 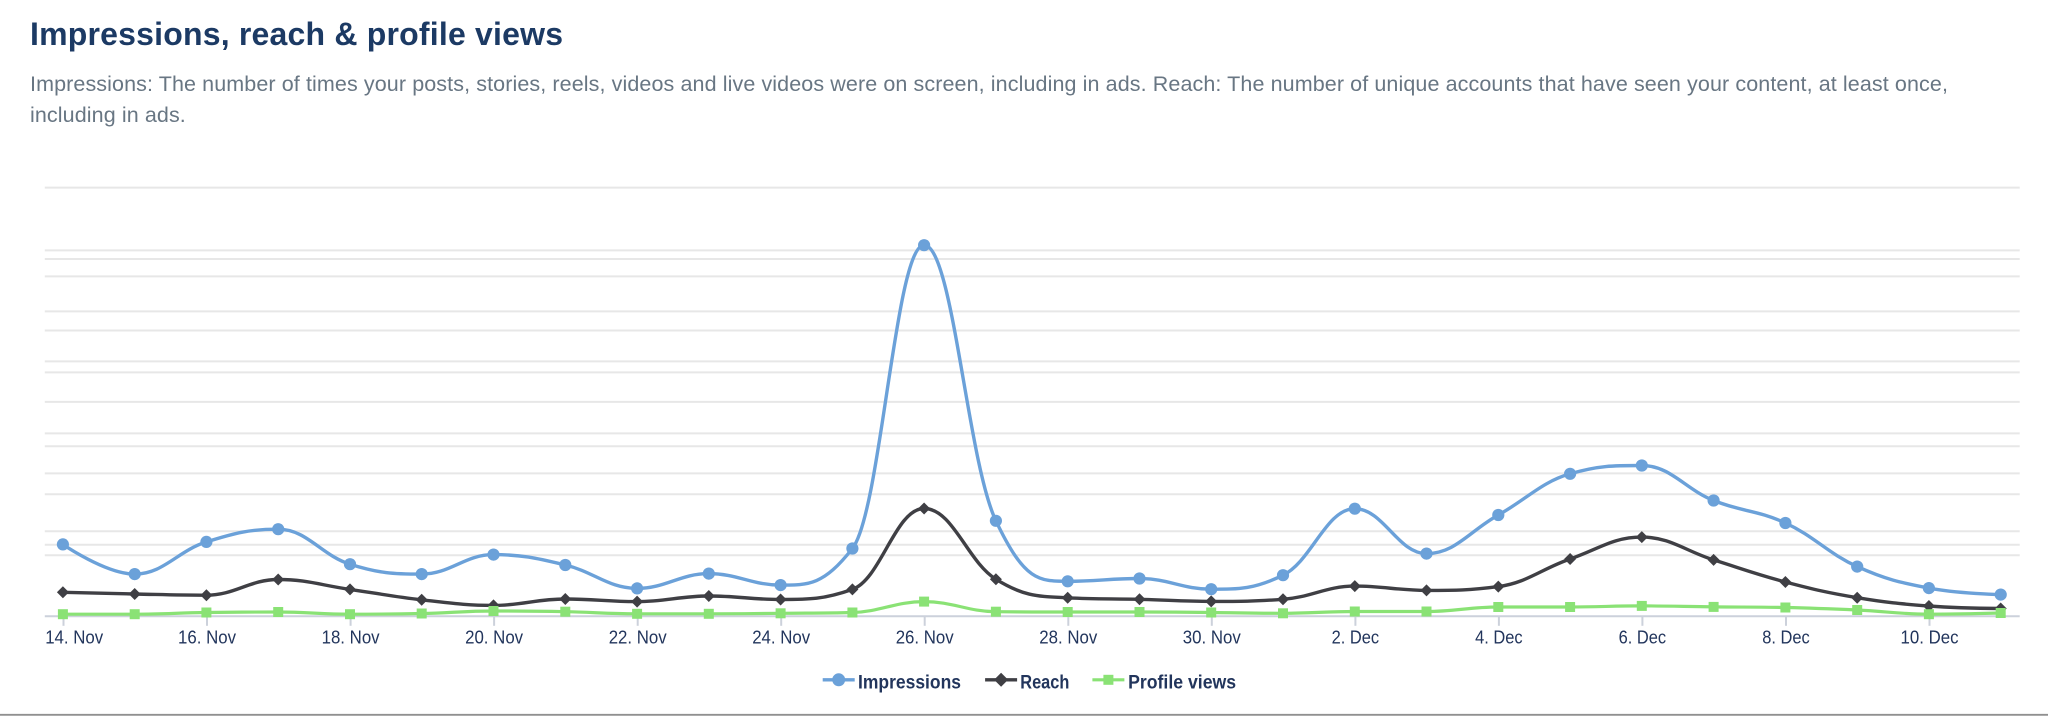 I want to click on svg-text: 24. Nov, so click(x=781, y=637).